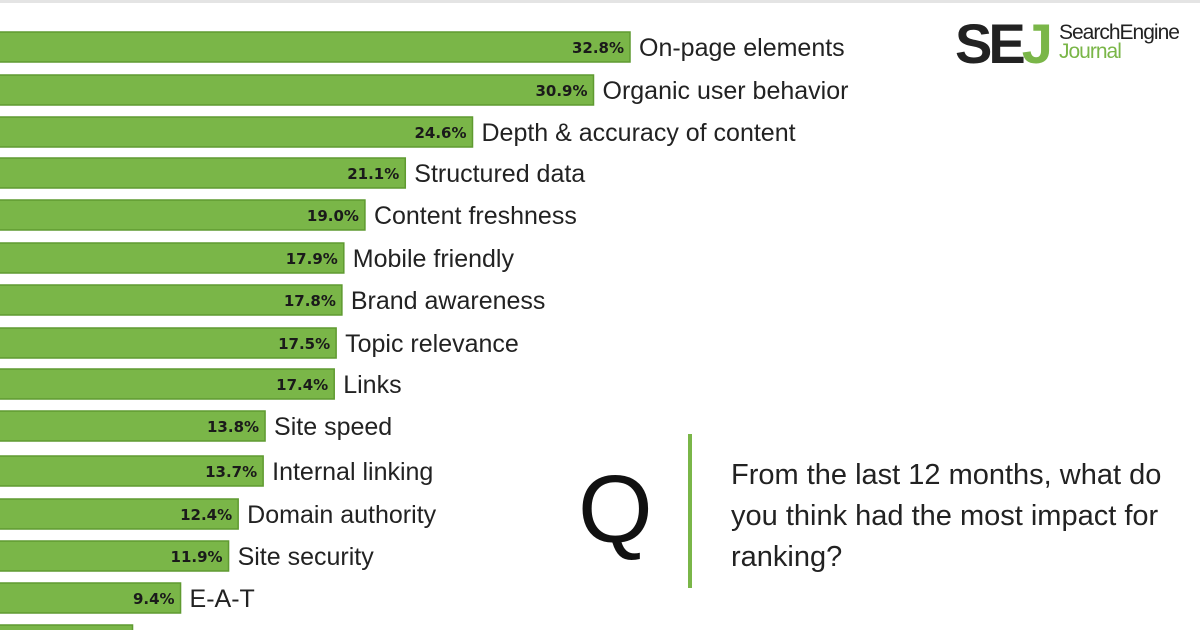 This screenshot has height=630, width=1200. I want to click on value-label: 21.1%, so click(373, 174).